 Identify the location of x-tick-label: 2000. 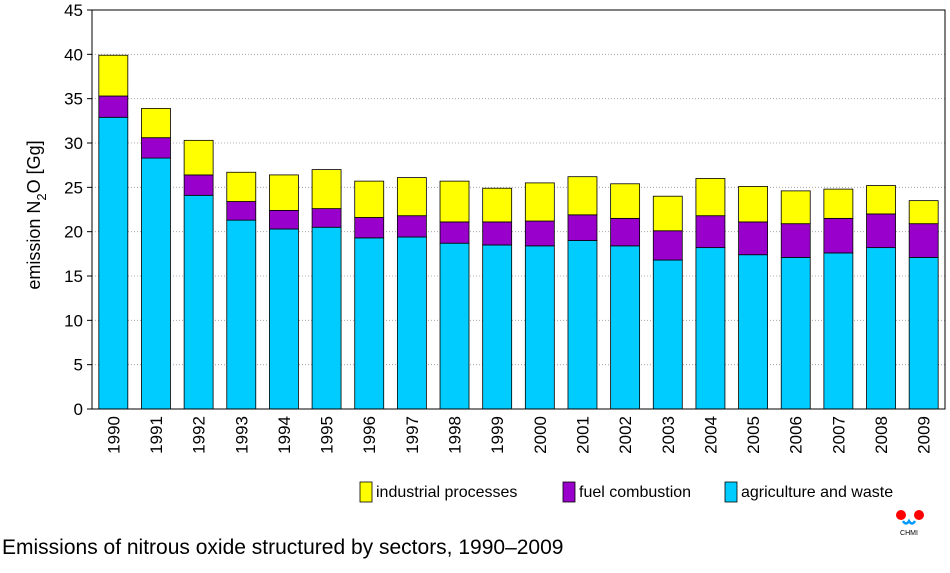
(540, 435).